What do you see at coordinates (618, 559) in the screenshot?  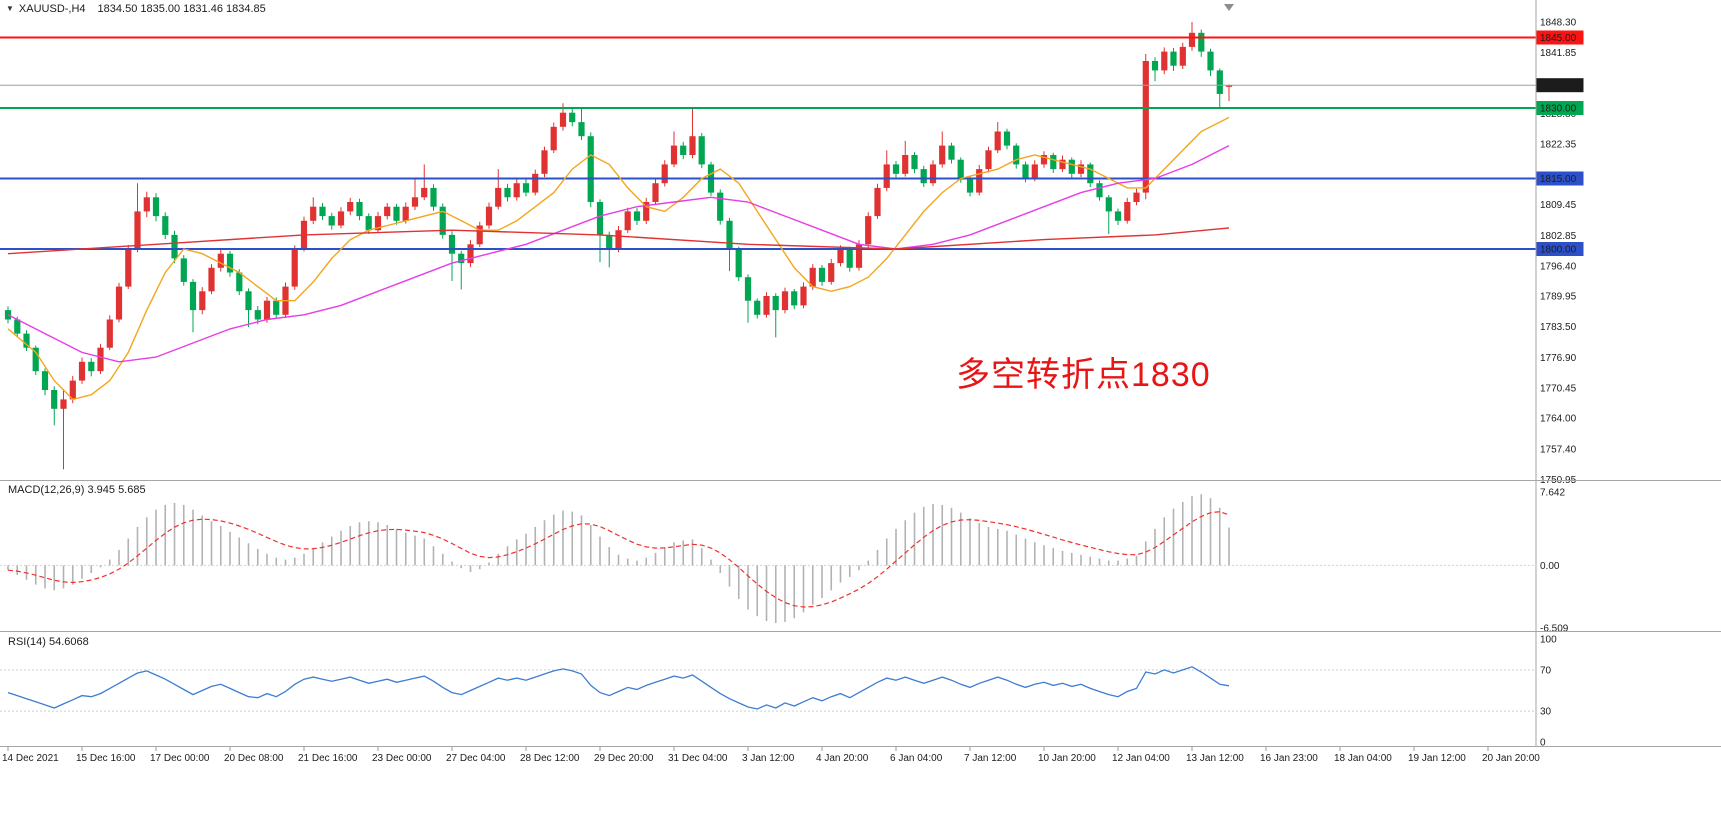 I see `macd-signal-line` at bounding box center [618, 559].